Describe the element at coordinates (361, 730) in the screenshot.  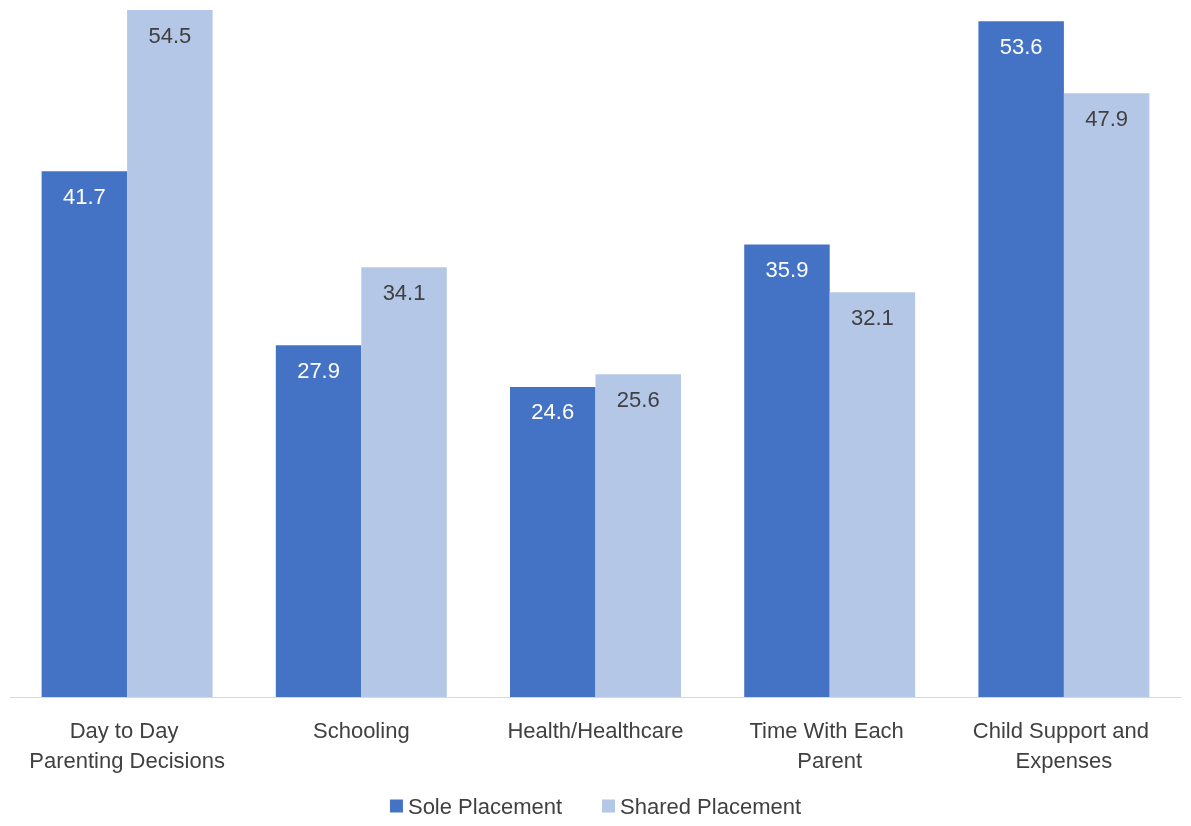
I see `x-tick-label: Schooling` at that location.